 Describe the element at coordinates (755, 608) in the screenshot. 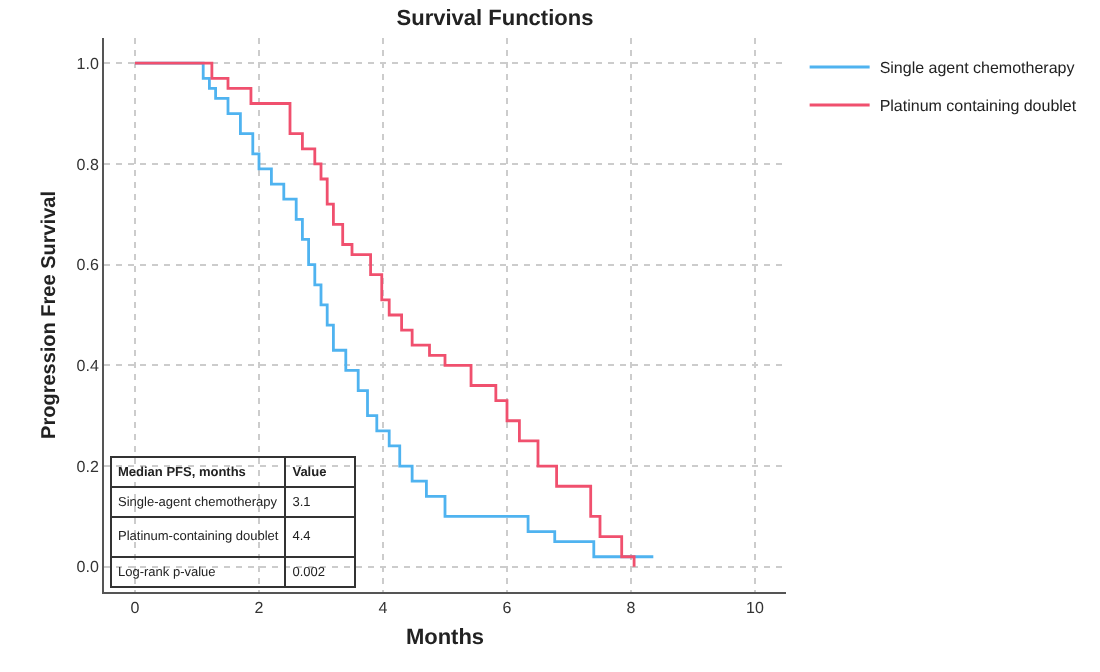

I see `x-tick-label: 10` at that location.